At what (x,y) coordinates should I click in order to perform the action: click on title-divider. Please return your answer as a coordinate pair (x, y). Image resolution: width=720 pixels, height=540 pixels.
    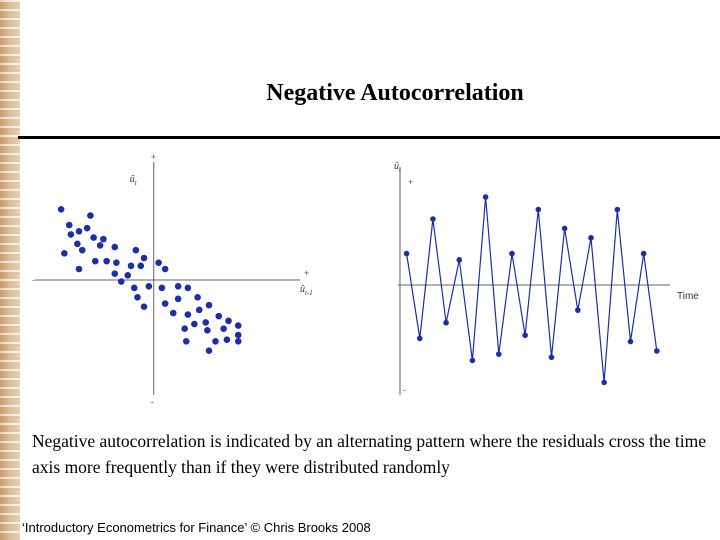
    Looking at the image, I should click on (369, 137).